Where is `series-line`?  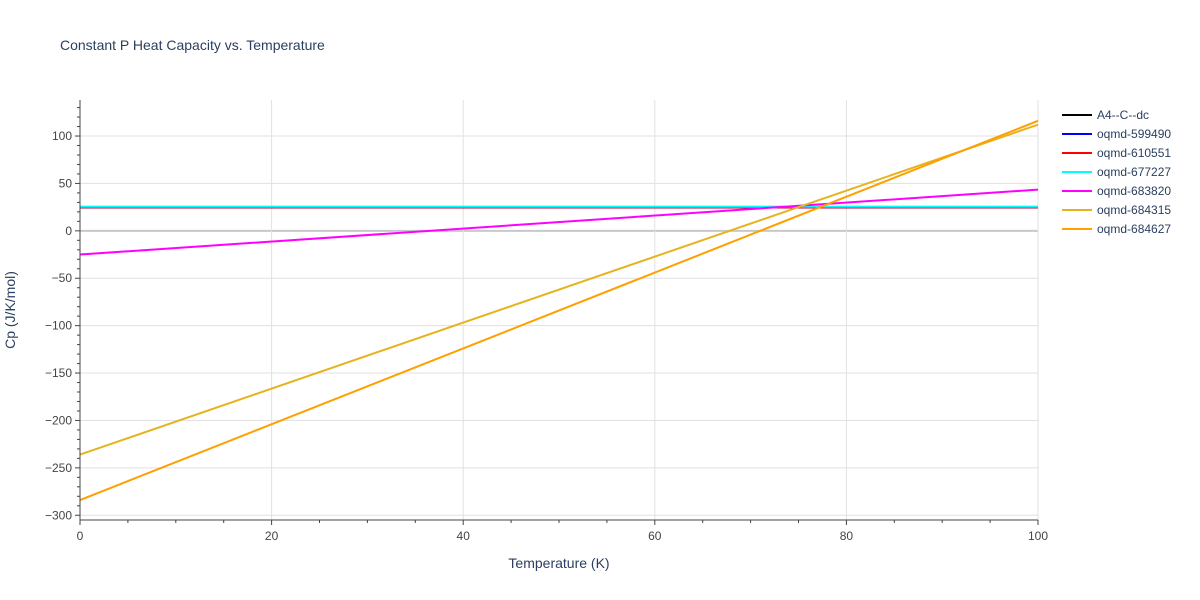
series-line is located at coordinates (559, 222).